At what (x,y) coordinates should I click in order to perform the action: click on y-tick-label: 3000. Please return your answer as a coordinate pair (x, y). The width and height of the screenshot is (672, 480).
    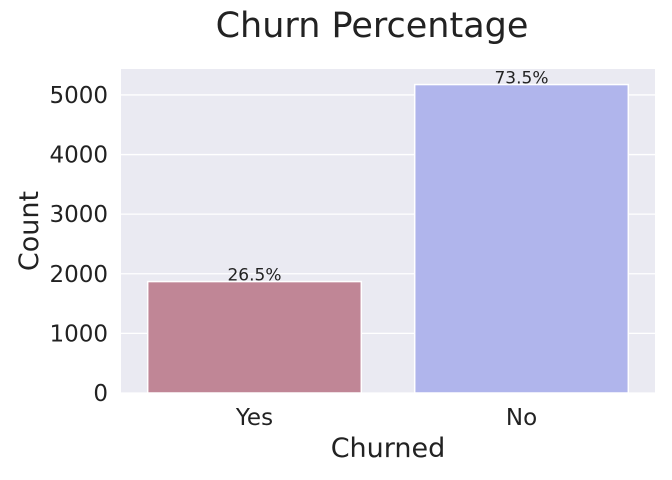
    Looking at the image, I should click on (78, 215).